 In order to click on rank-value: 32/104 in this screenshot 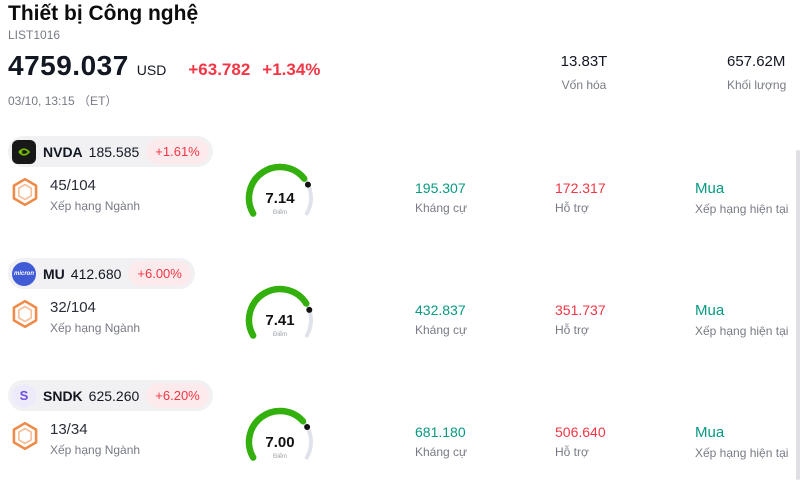, I will do `click(73, 307)`.